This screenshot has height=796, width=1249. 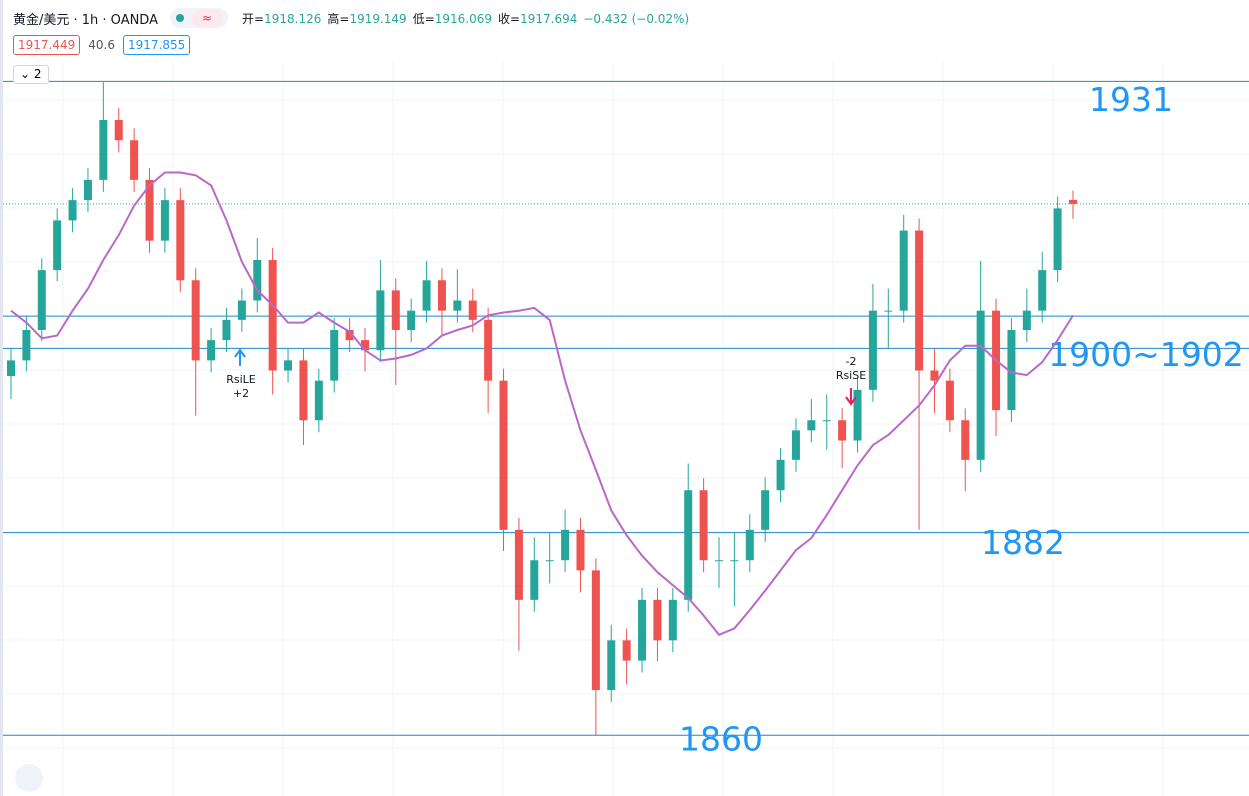 I want to click on level-label: 1900~1902, so click(x=1146, y=354).